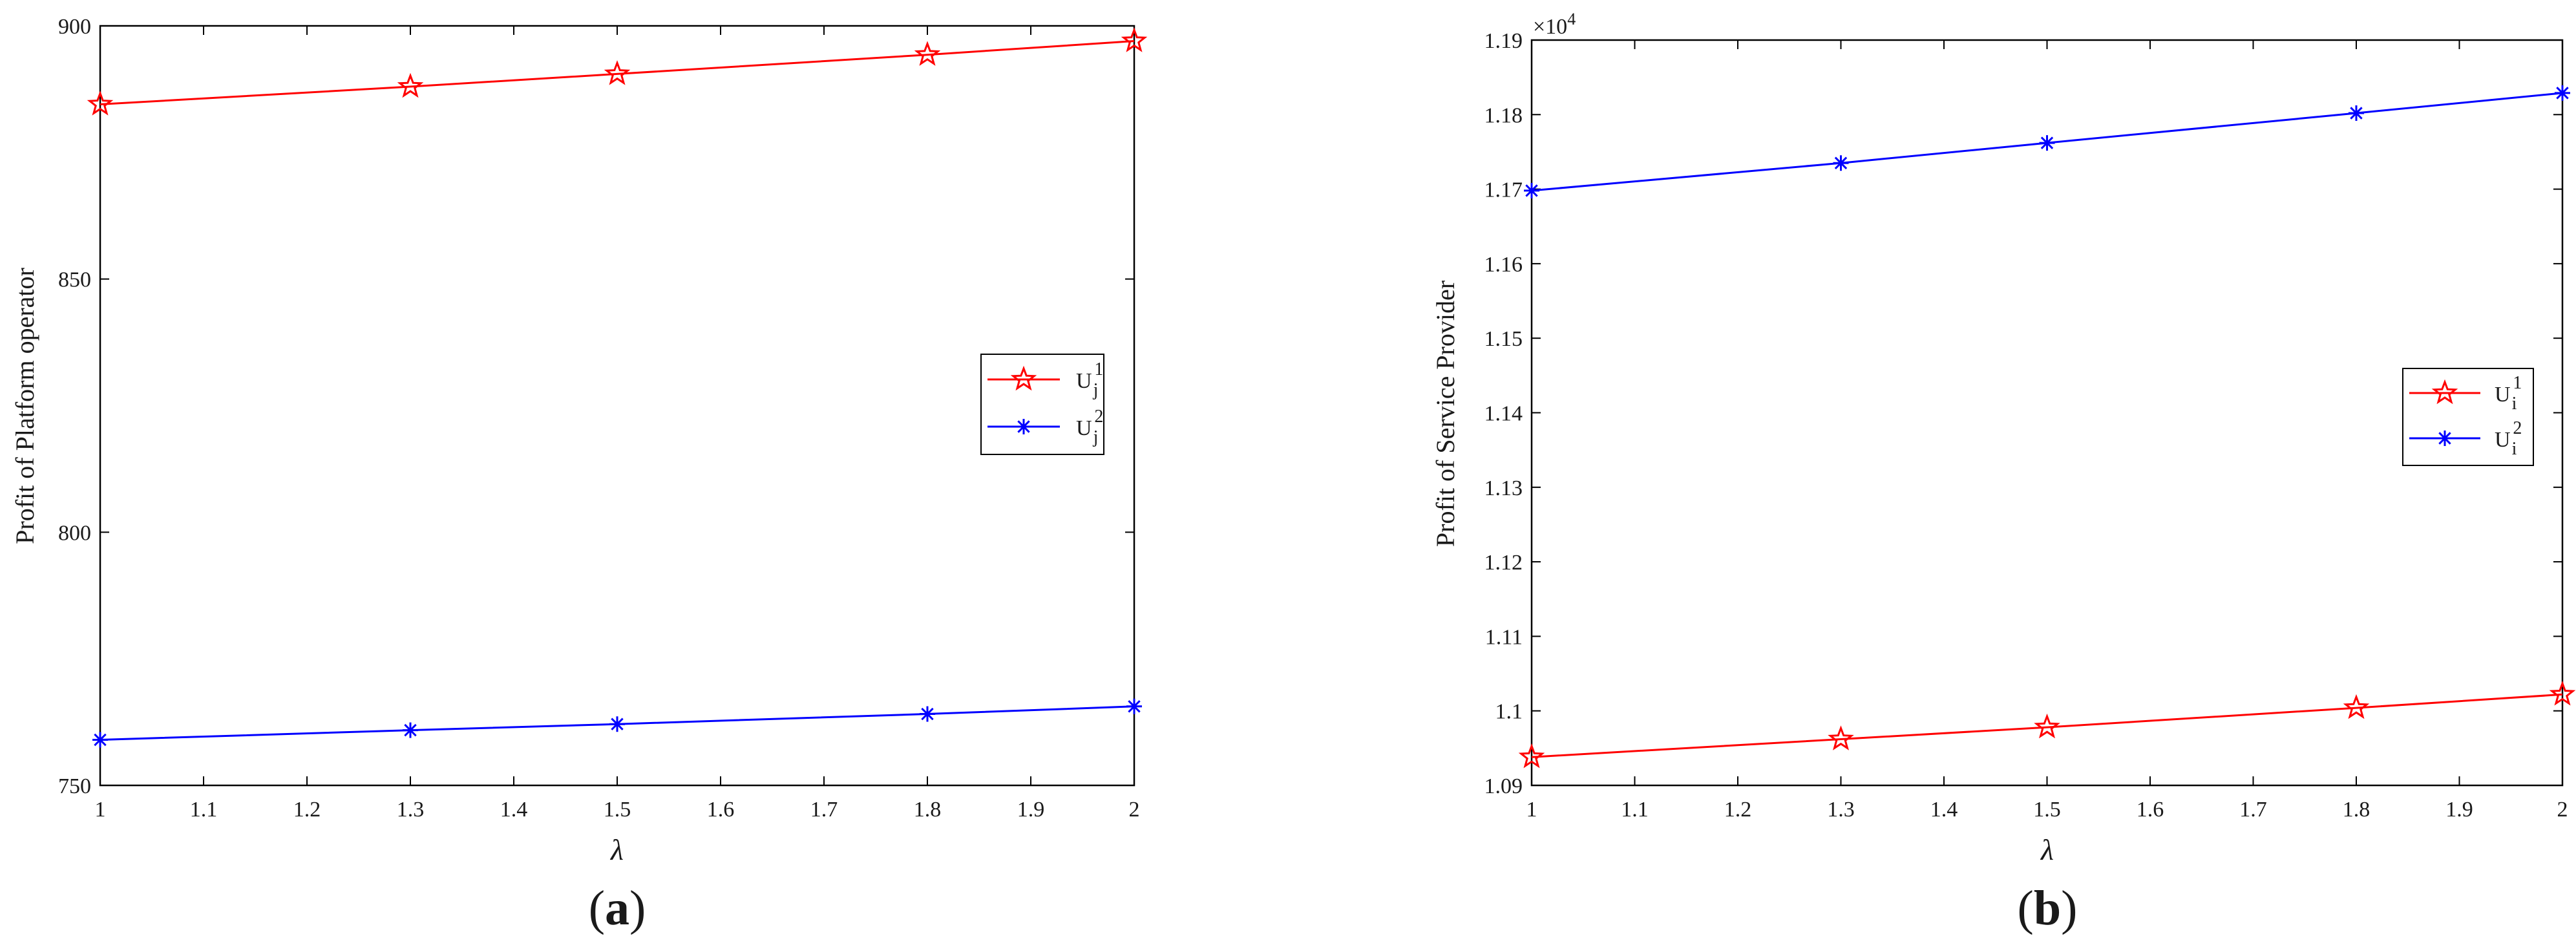 The height and width of the screenshot is (936, 2576). What do you see at coordinates (2356, 810) in the screenshot?
I see `x-tick-label-b: 1.8` at bounding box center [2356, 810].